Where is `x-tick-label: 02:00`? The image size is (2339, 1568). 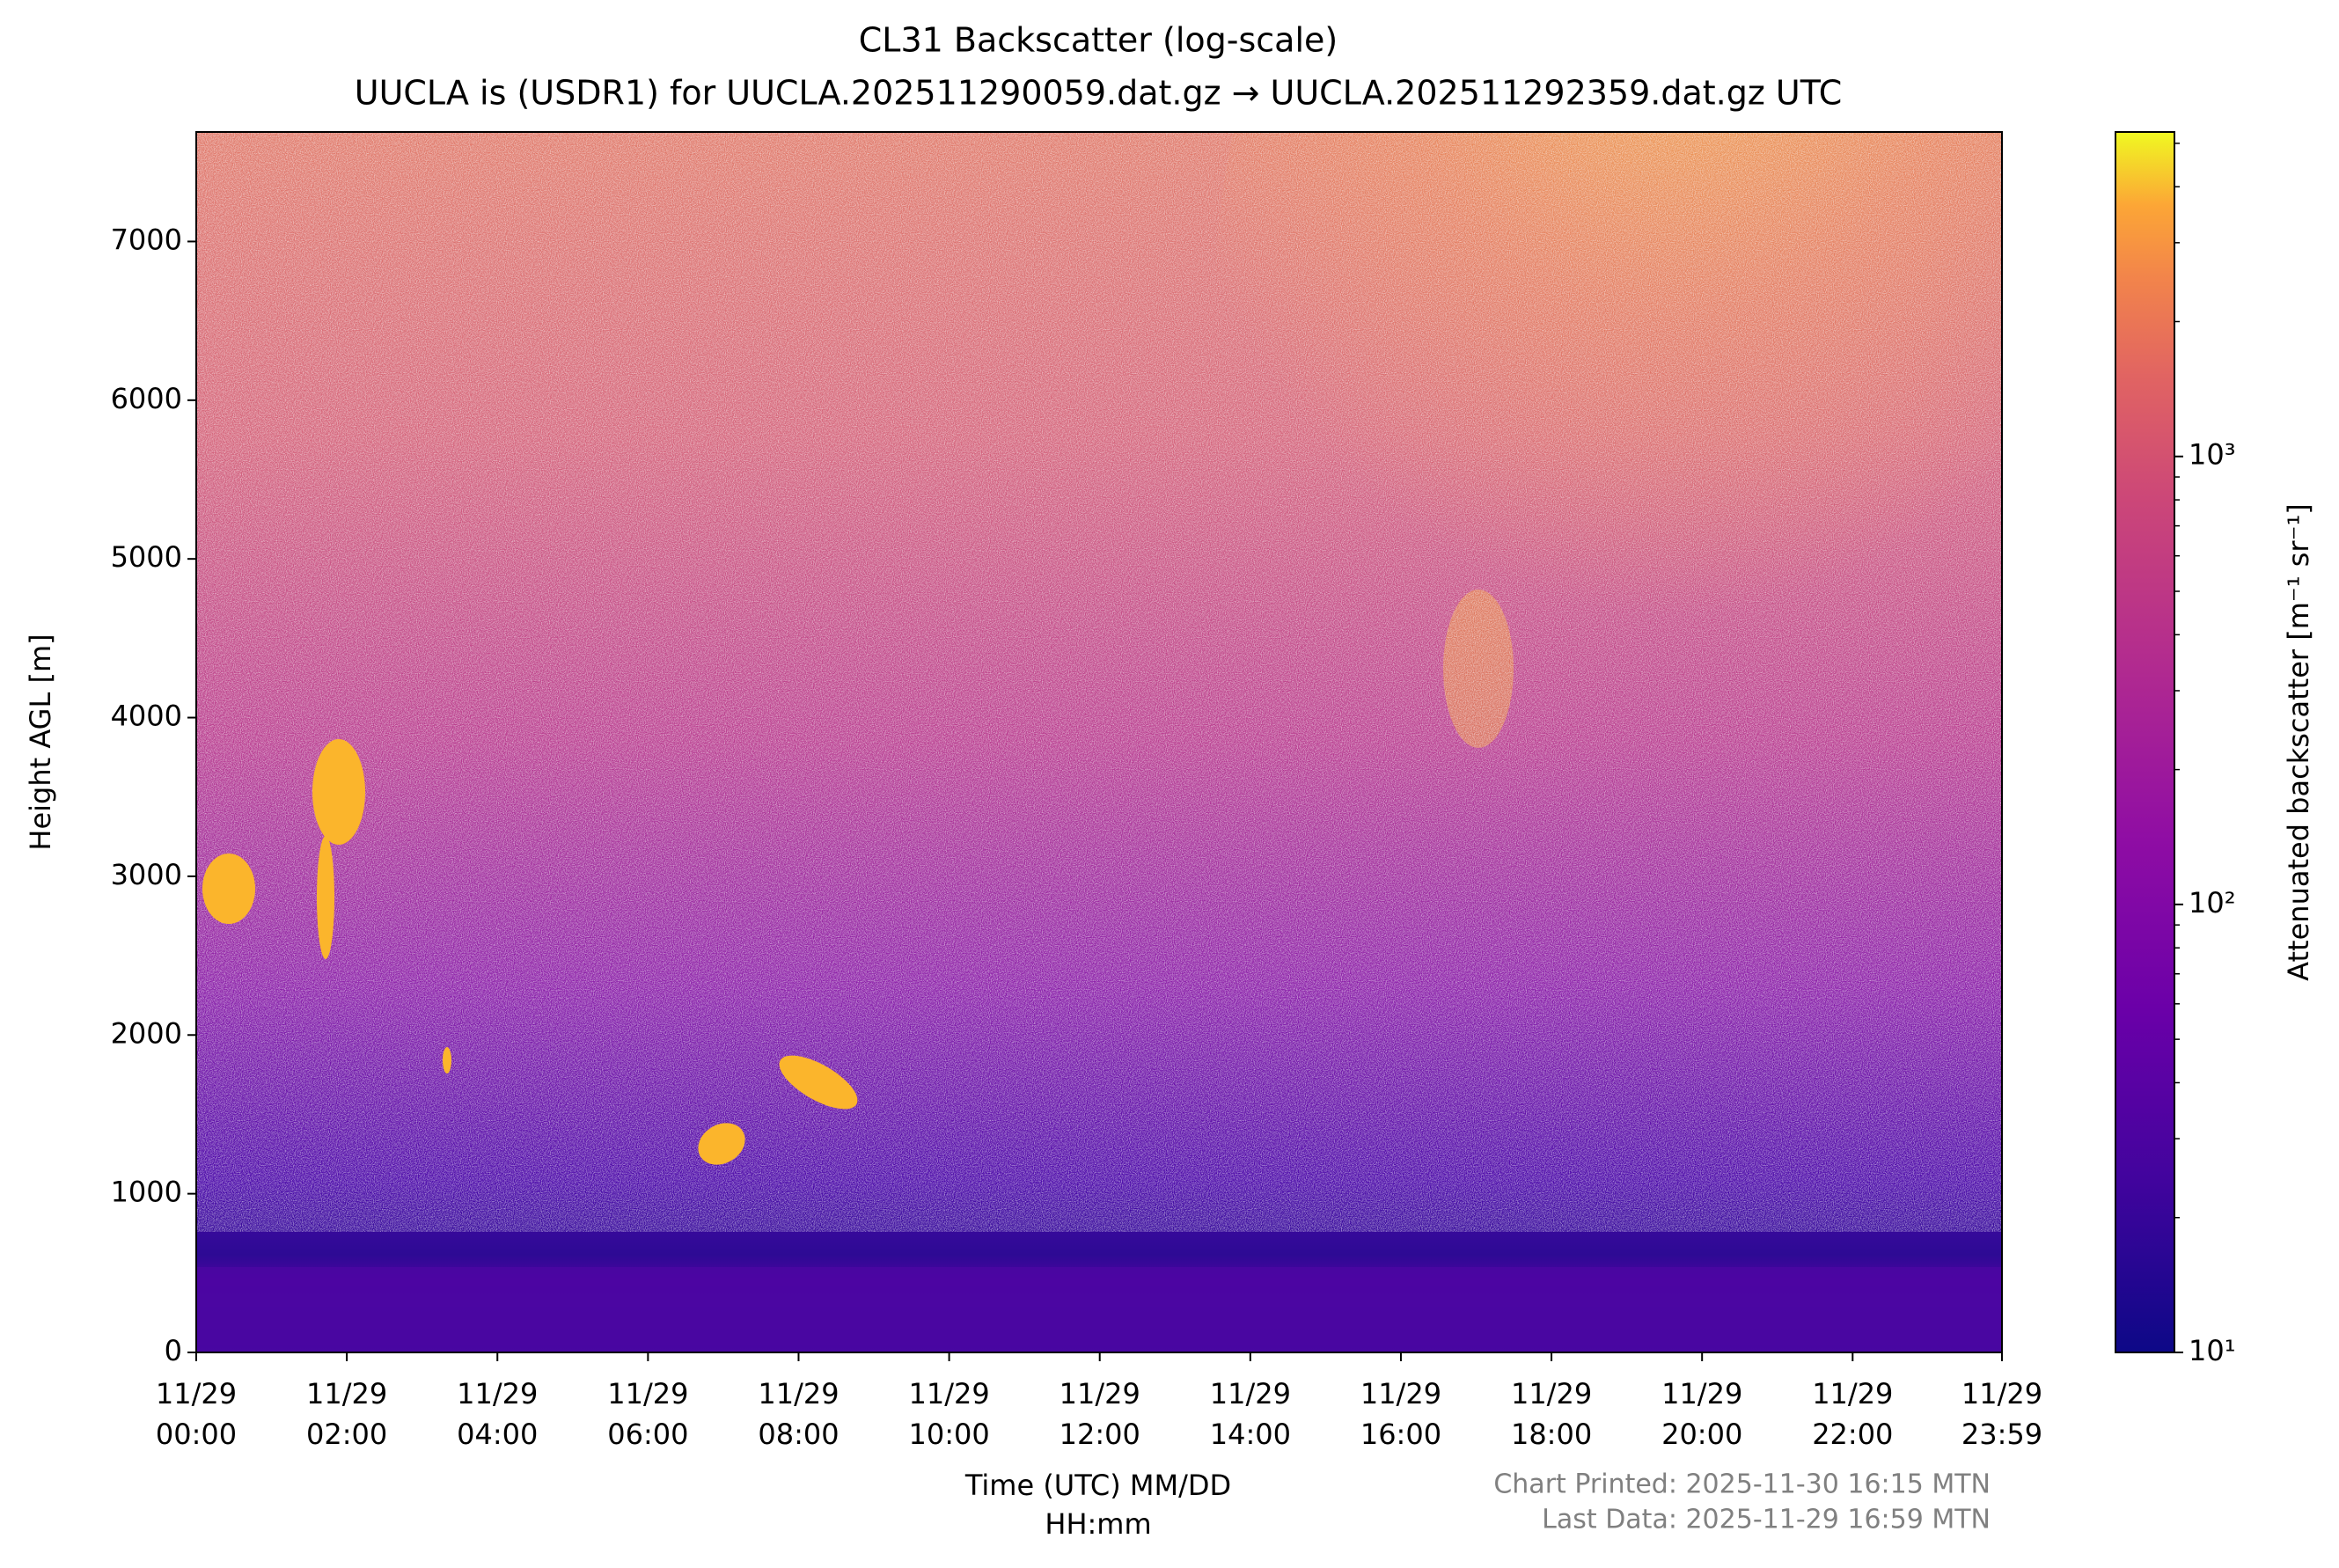 x-tick-label: 02:00 is located at coordinates (346, 1434).